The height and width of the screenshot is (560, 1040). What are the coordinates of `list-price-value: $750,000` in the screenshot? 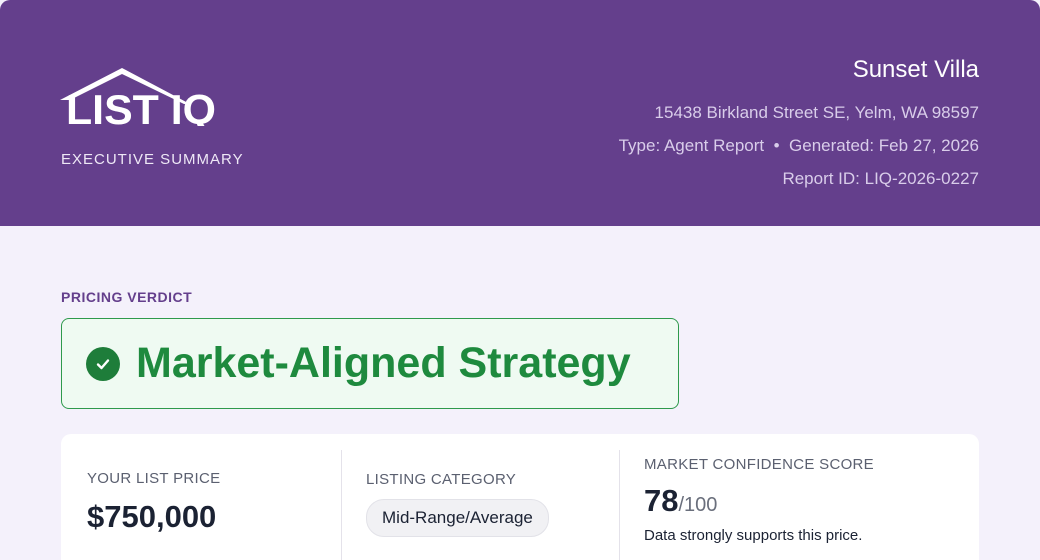 It's located at (152, 516).